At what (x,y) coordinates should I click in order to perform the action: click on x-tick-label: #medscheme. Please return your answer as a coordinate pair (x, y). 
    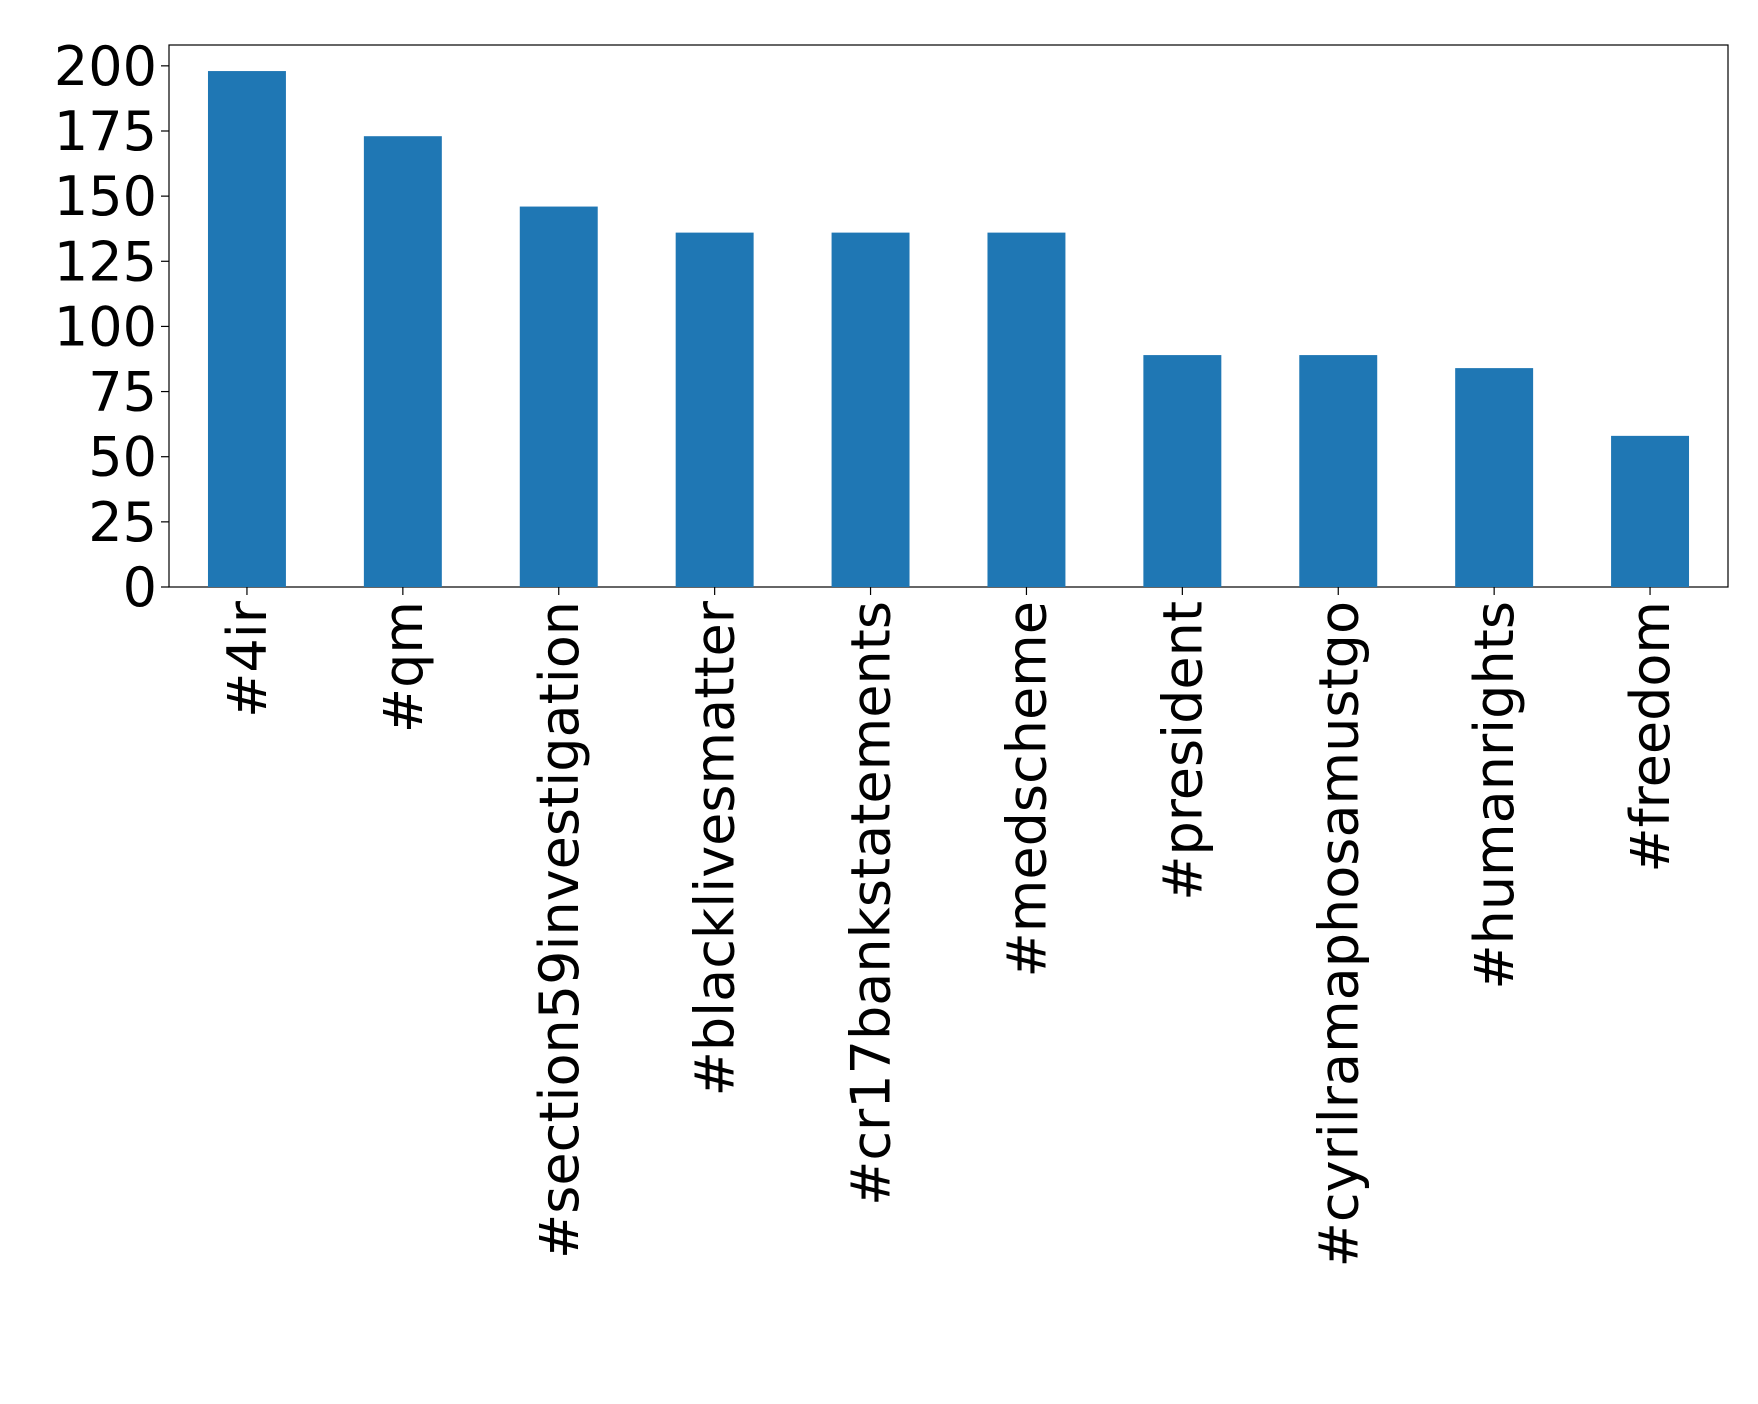
    Looking at the image, I should click on (1026, 789).